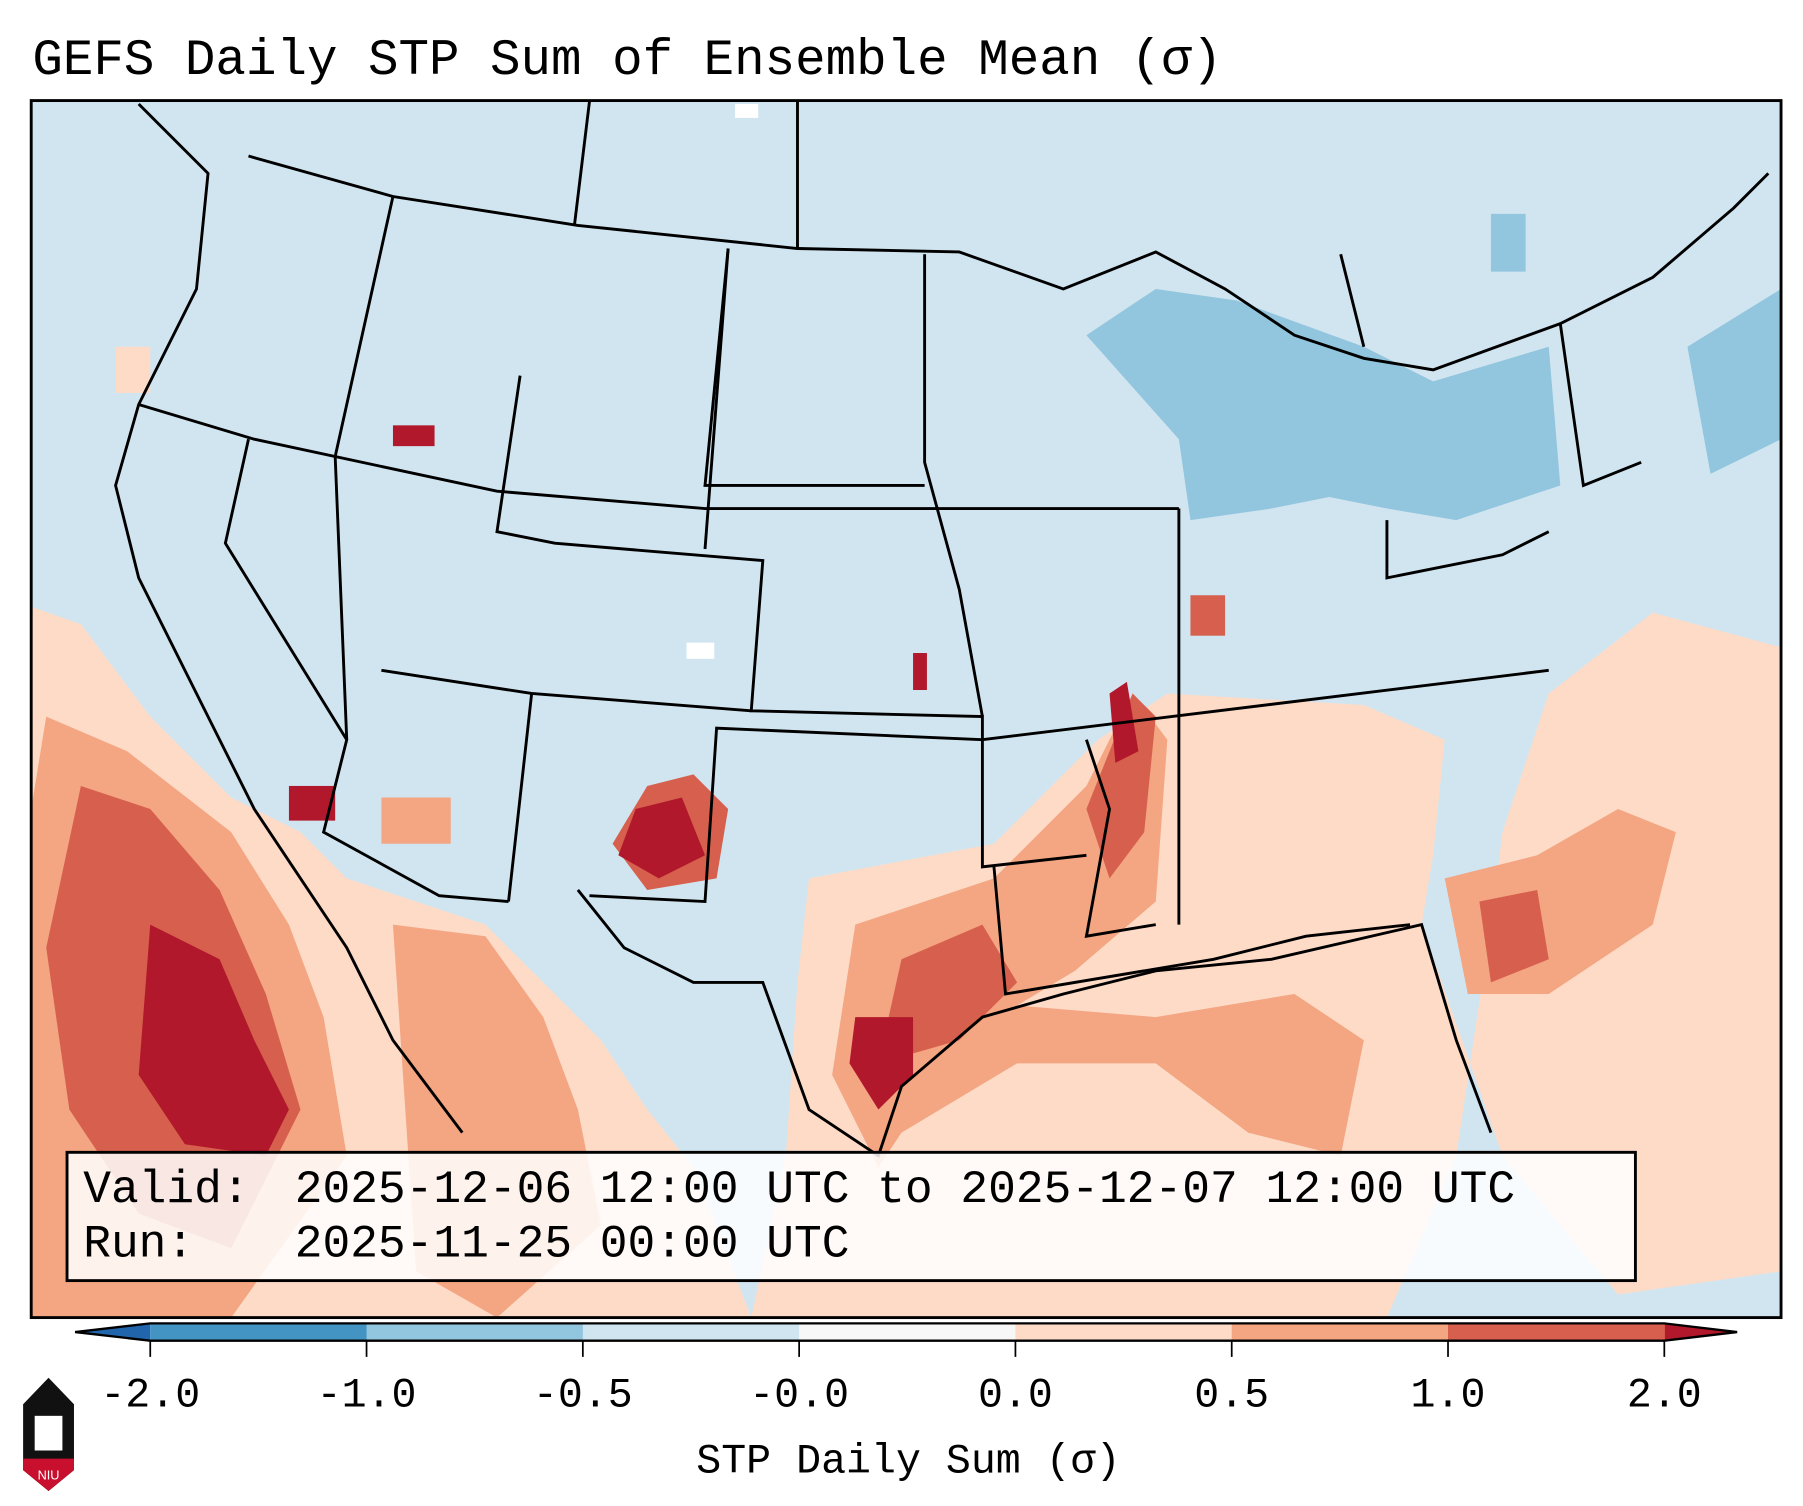 The height and width of the screenshot is (1506, 1803). Describe the element at coordinates (948, 994) in the screenshot. I see `texas-high` at that location.